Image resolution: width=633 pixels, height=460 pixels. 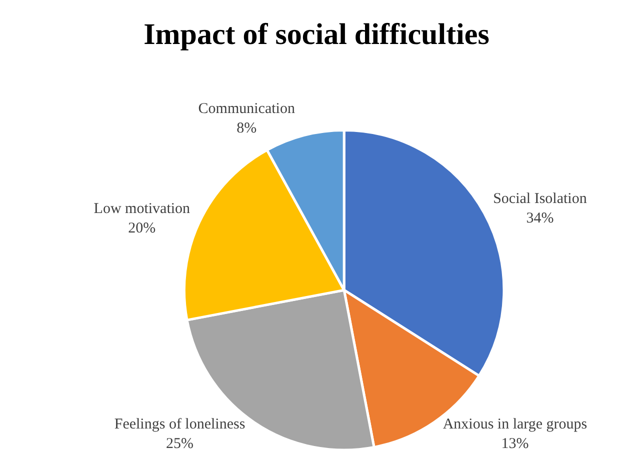 I want to click on chart-title: Impact of social difficulties, so click(x=317, y=34).